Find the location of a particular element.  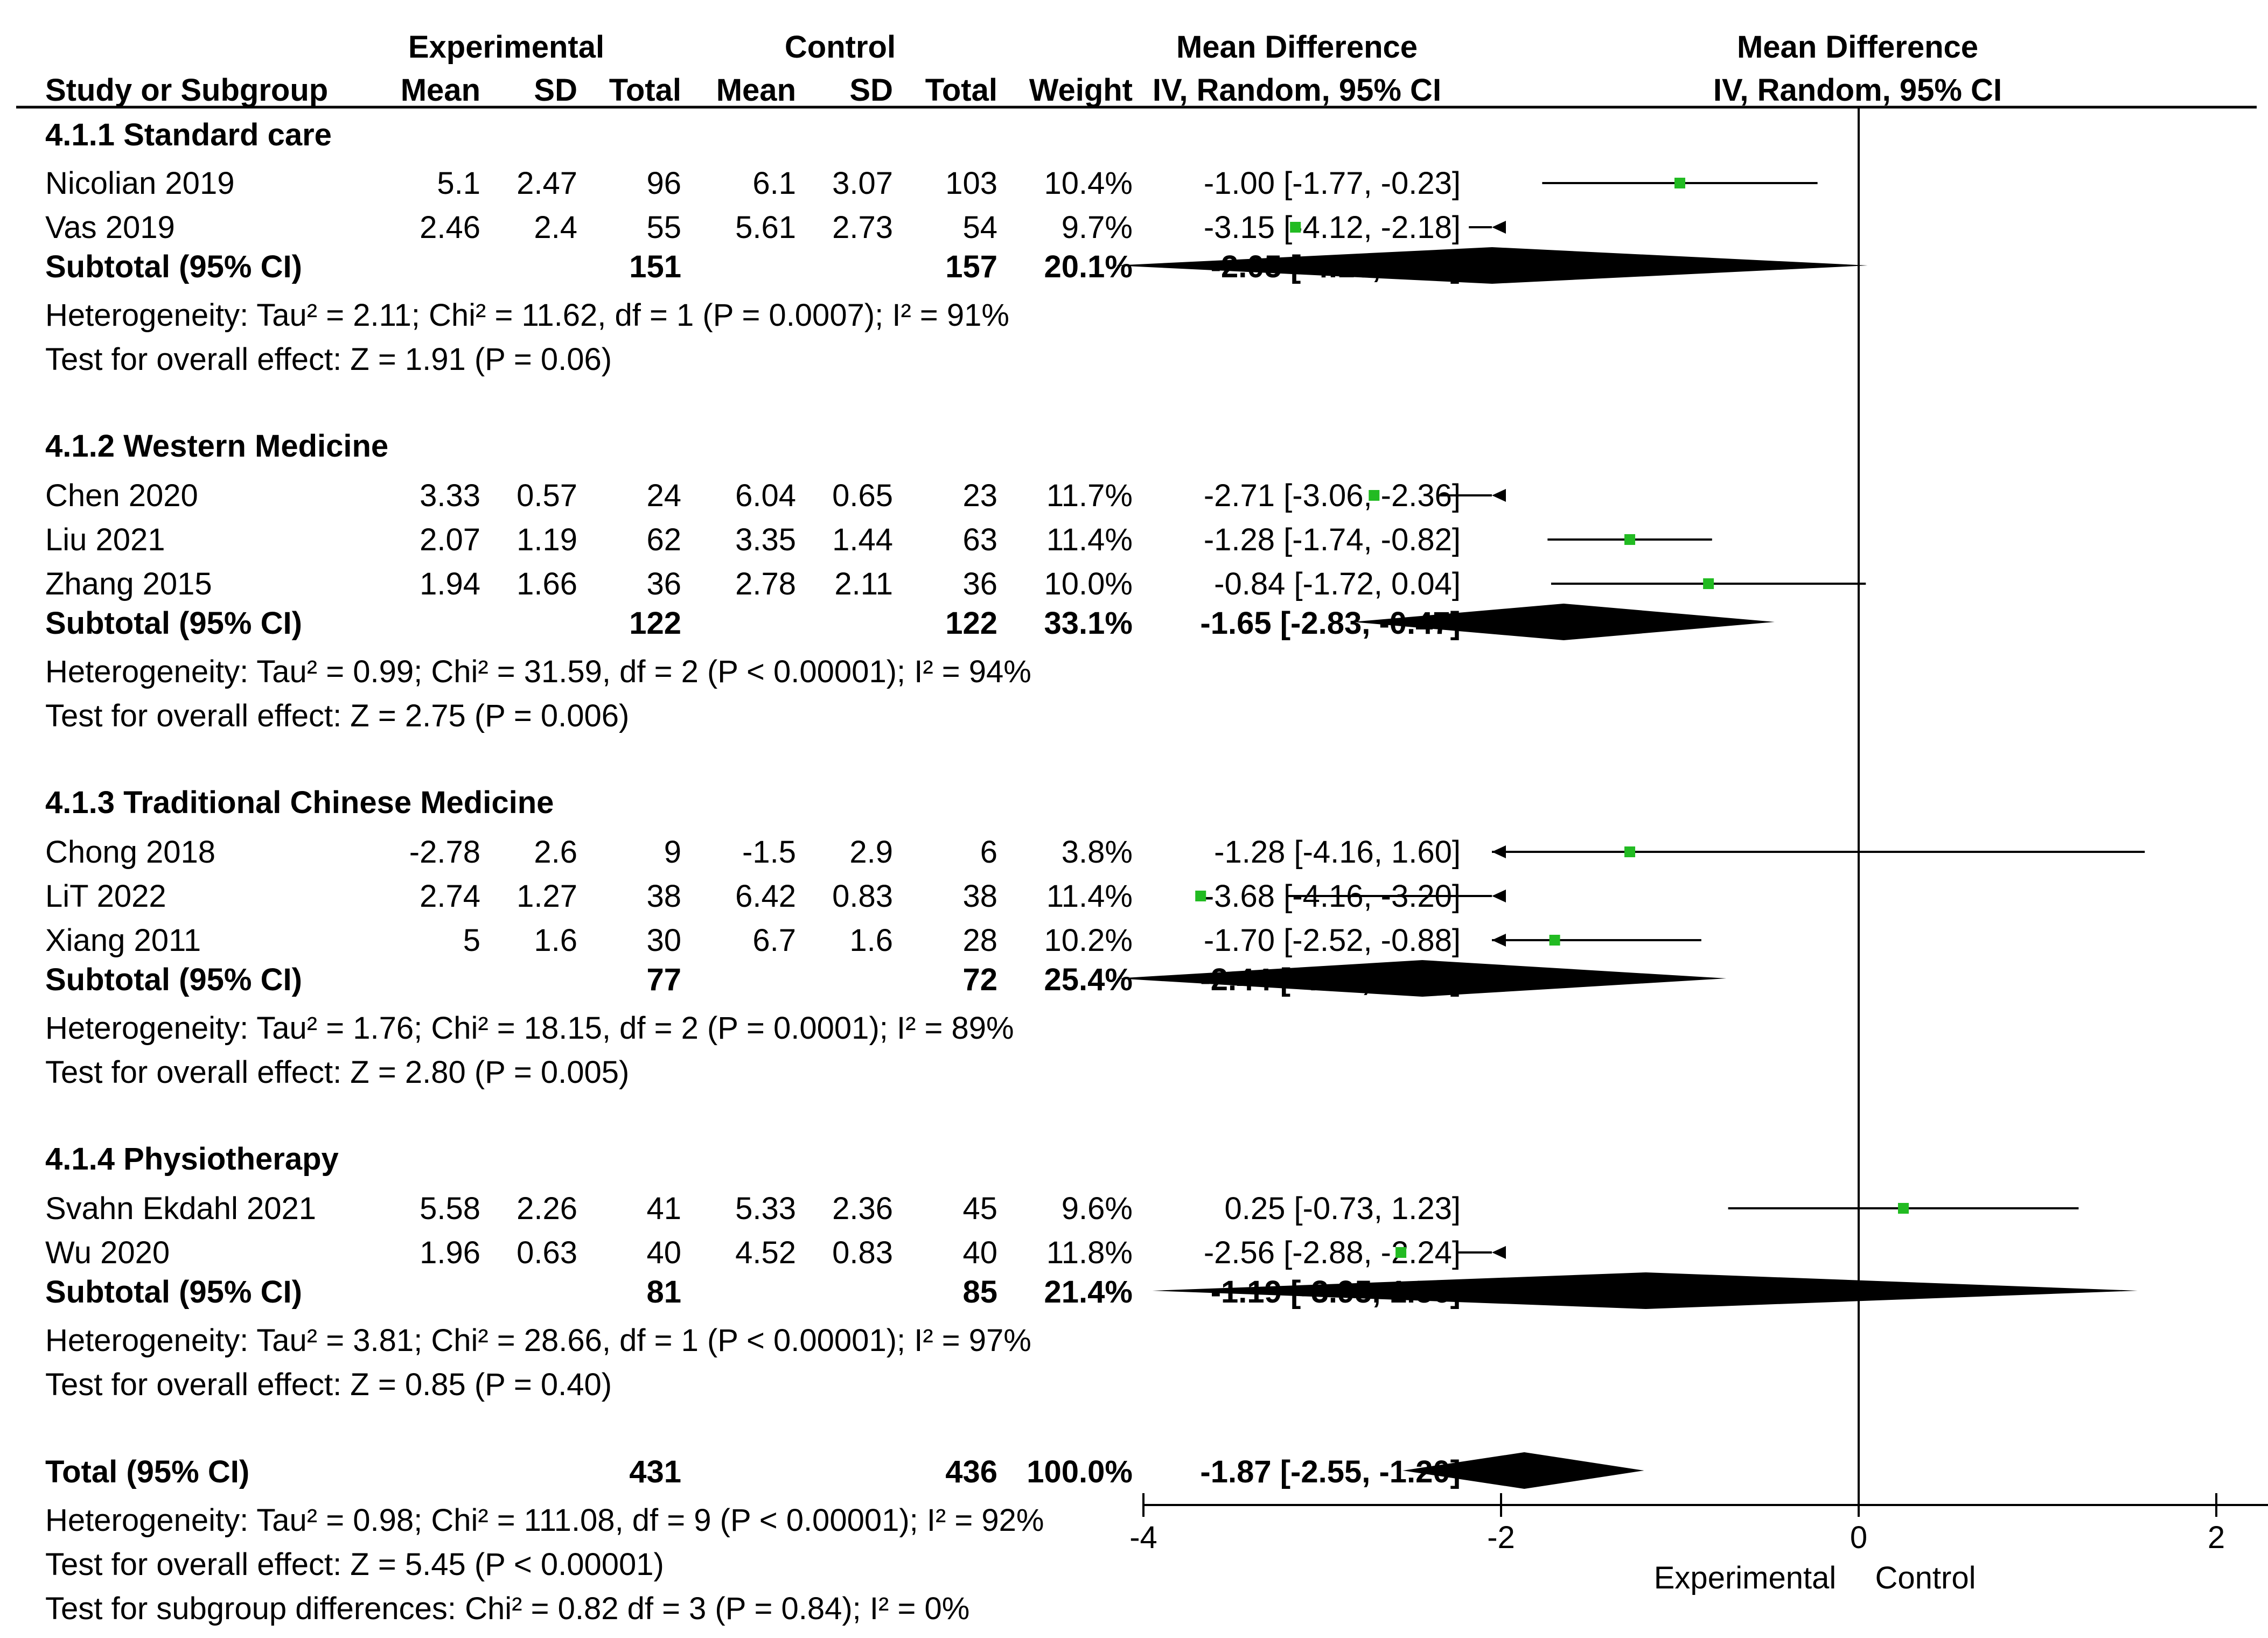

study-weight: 11.8% is located at coordinates (1089, 1252).